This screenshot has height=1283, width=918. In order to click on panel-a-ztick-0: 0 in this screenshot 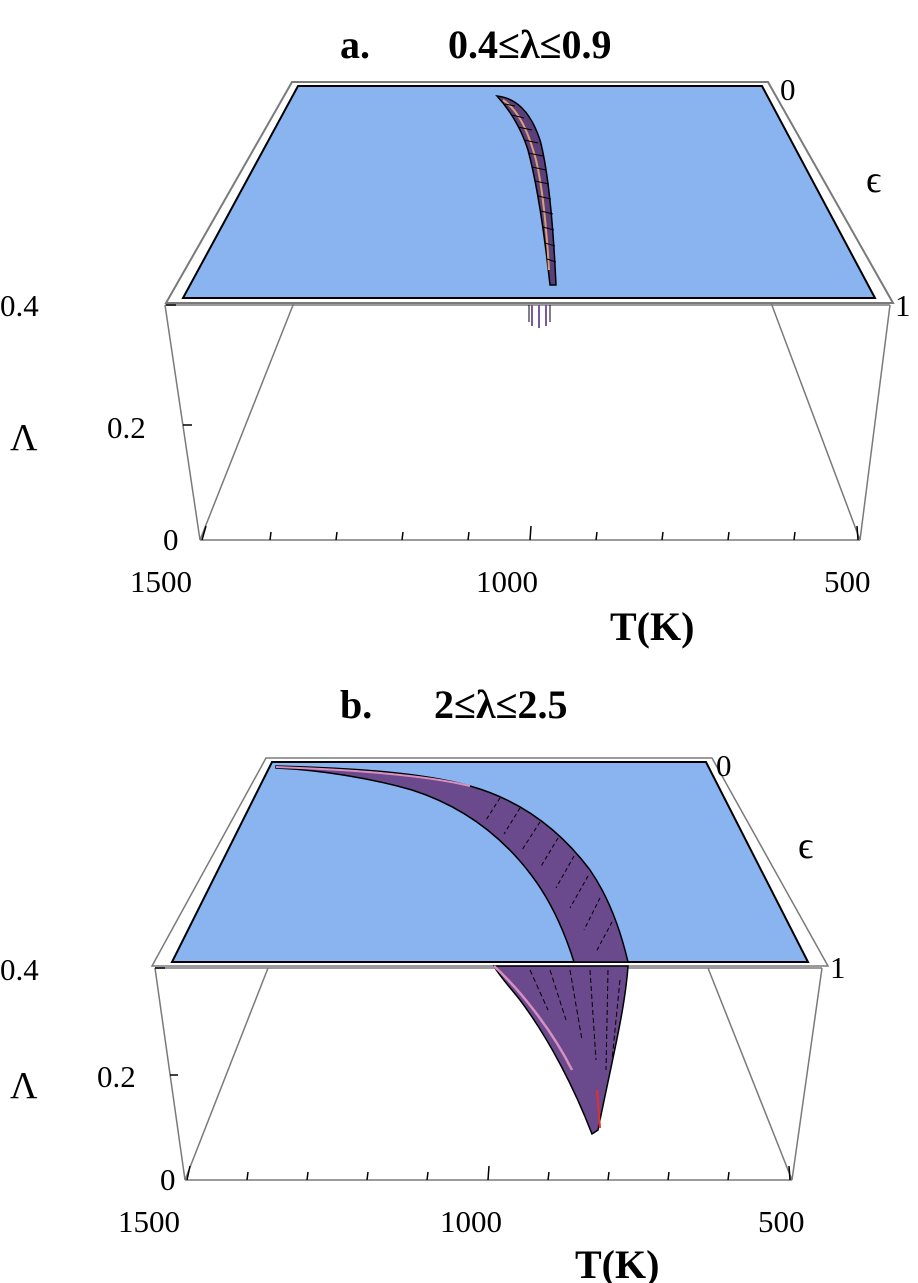, I will do `click(171, 539)`.